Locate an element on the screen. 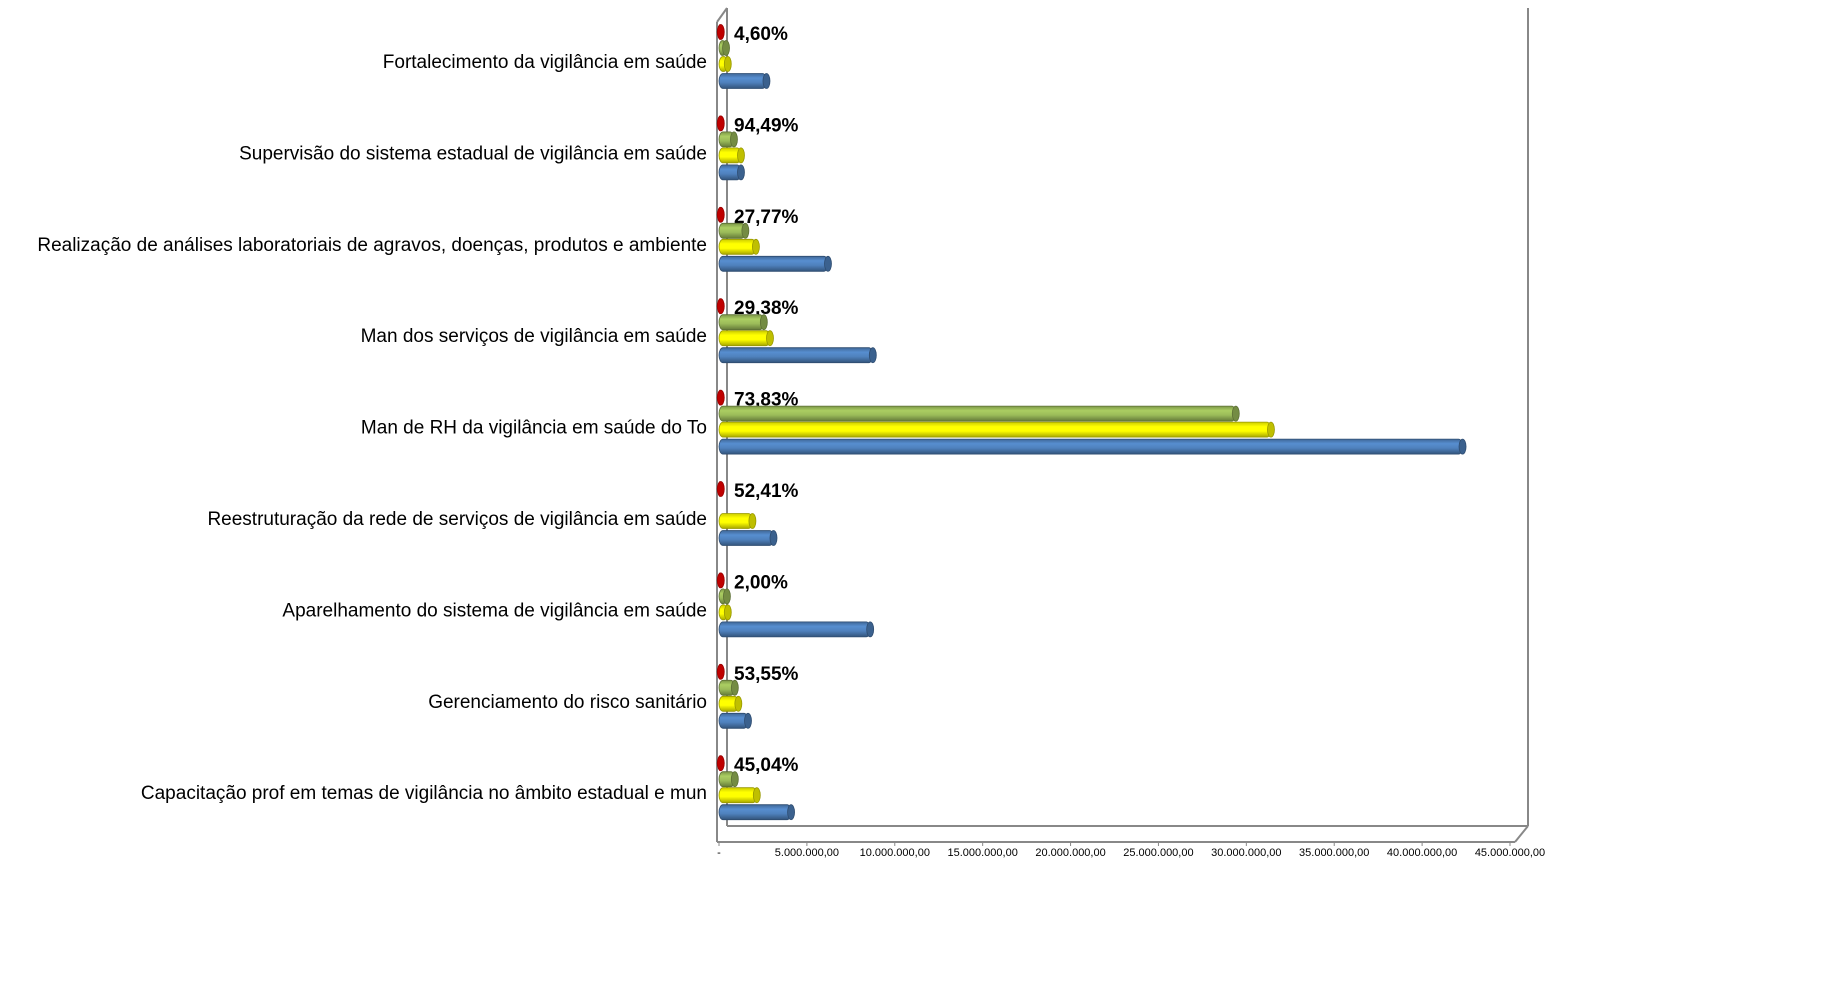 The width and height of the screenshot is (1839, 1006). x-tick-label: 15.000.000,00 is located at coordinates (982, 853).